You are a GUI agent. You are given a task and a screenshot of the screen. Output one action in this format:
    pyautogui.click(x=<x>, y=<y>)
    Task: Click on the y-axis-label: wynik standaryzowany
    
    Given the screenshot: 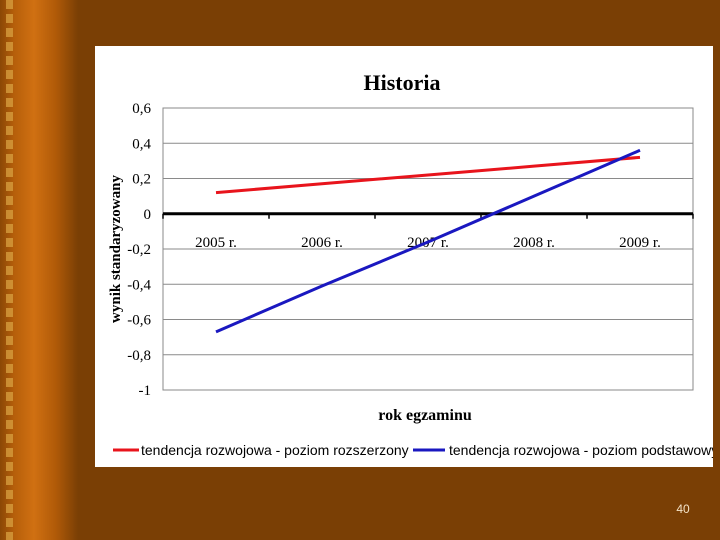 What is the action you would take?
    pyautogui.click(x=116, y=249)
    